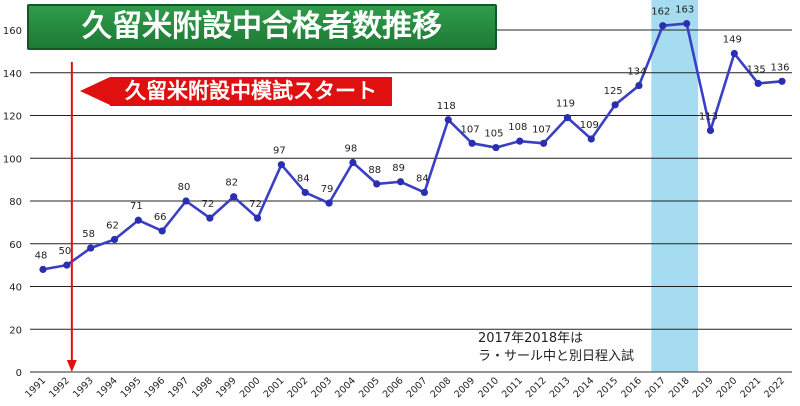 Image resolution: width=800 pixels, height=406 pixels. I want to click on x-tick-label: 1992, so click(59, 387).